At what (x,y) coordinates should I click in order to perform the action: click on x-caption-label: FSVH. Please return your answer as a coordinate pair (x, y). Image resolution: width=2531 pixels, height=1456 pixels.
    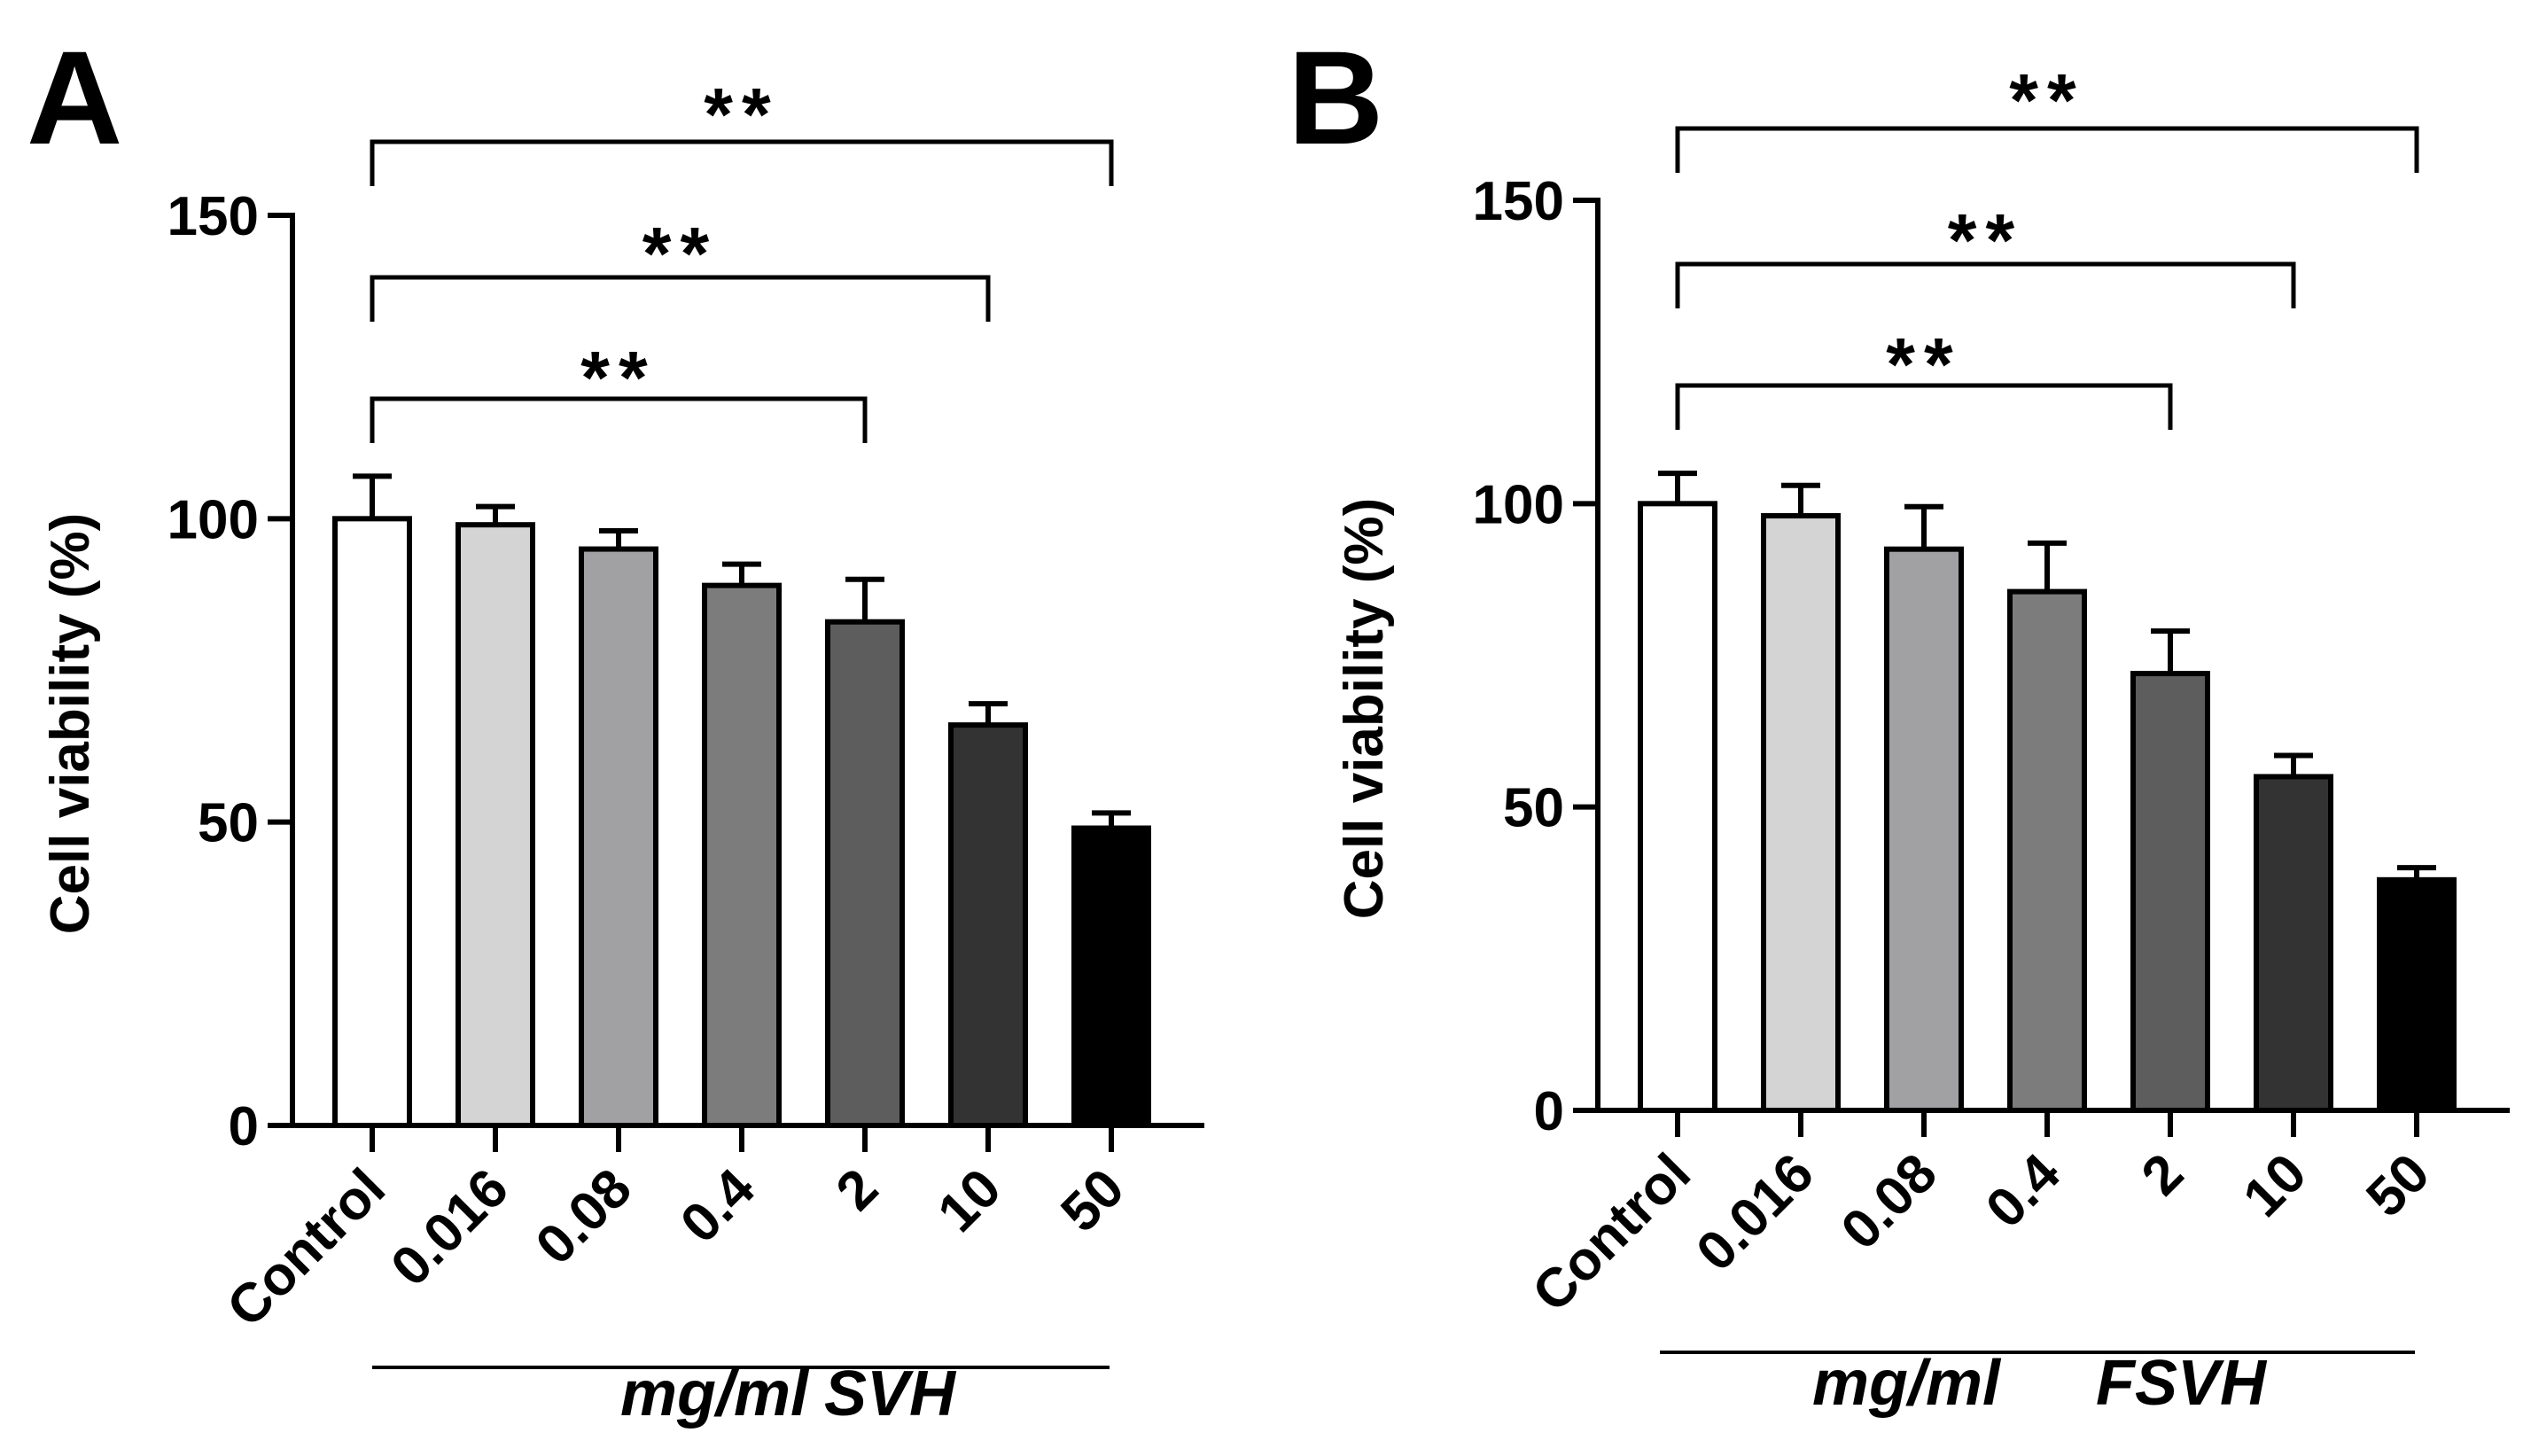
    Looking at the image, I should click on (2182, 1383).